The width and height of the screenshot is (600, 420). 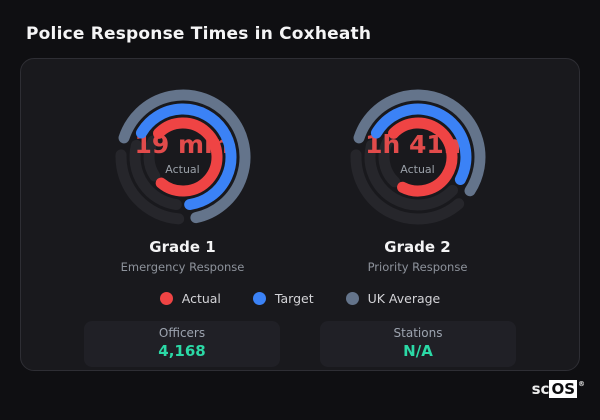 I want to click on gauge-chart-grade-1: 19 min Actual, so click(x=183, y=157).